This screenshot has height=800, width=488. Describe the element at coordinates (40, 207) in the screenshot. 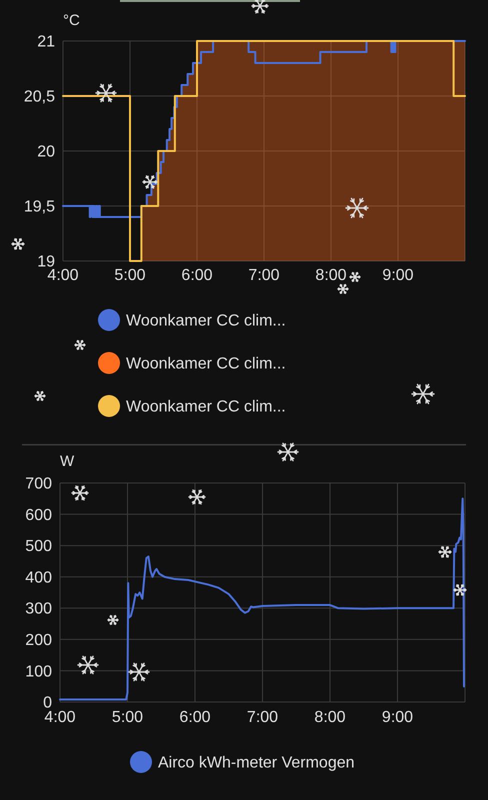

I see `y-tick-label: 19,5` at that location.